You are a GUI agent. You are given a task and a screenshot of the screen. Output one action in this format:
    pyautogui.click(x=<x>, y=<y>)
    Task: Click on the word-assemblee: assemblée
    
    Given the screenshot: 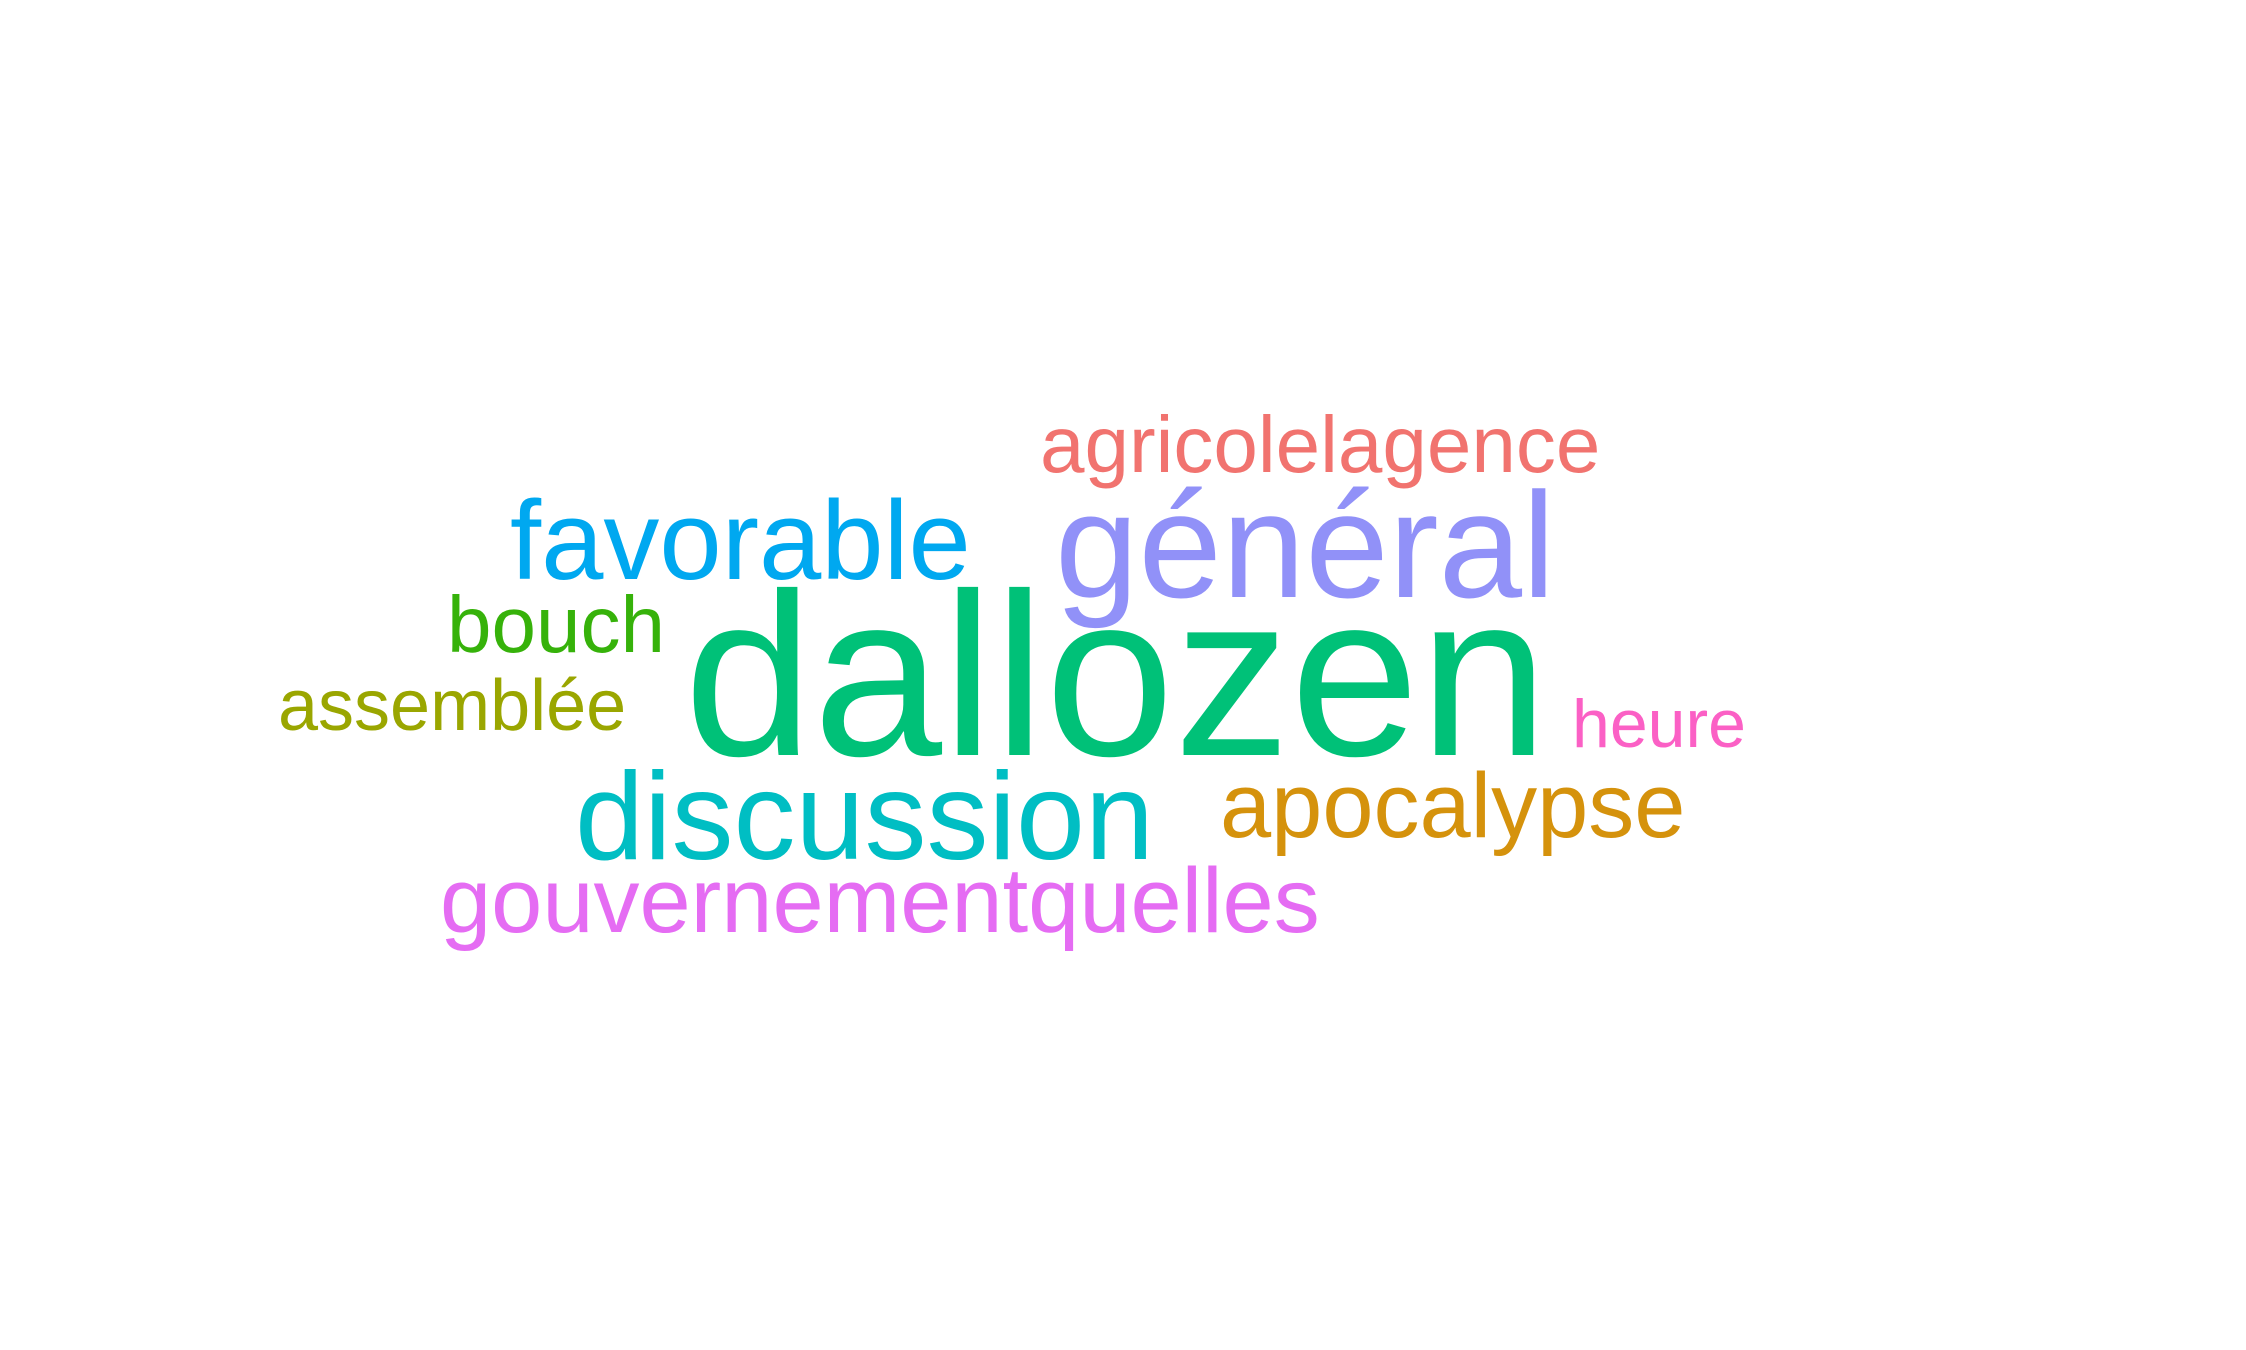 What is the action you would take?
    pyautogui.click(x=452, y=706)
    